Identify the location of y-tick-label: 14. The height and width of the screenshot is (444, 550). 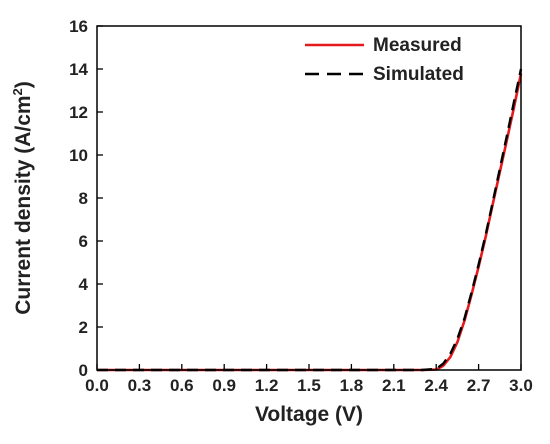
(78, 69).